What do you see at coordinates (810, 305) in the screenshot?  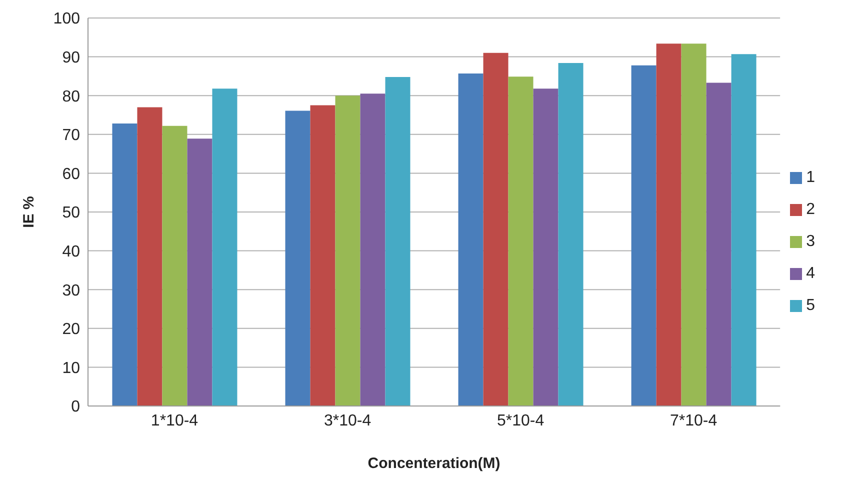 I see `legend-label: 5` at bounding box center [810, 305].